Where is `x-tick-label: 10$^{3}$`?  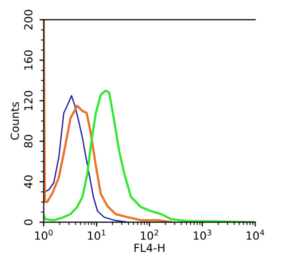 x-tick-label: 10$^{3}$ is located at coordinates (203, 235).